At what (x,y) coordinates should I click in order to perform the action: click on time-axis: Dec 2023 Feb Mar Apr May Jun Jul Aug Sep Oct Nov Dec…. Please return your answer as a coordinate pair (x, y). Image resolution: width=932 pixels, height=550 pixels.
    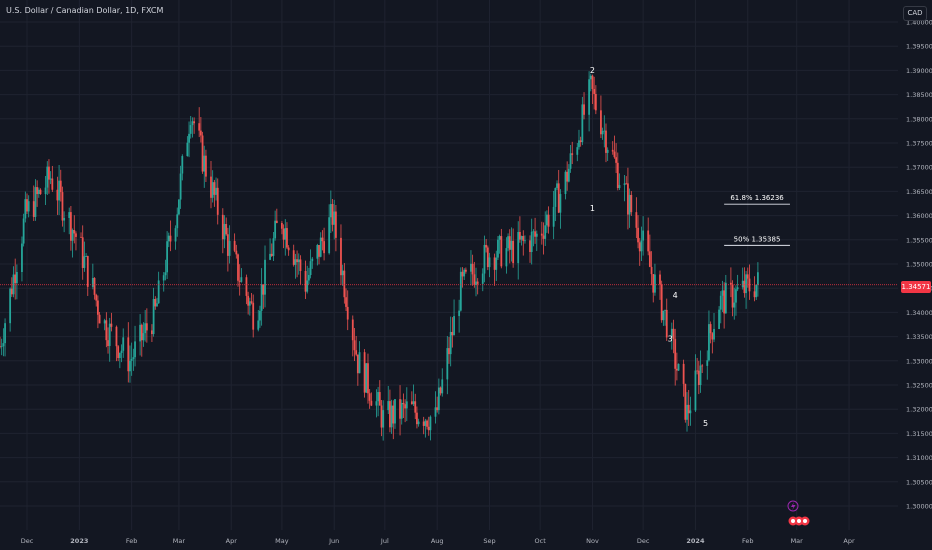
    Looking at the image, I should click on (438, 541).